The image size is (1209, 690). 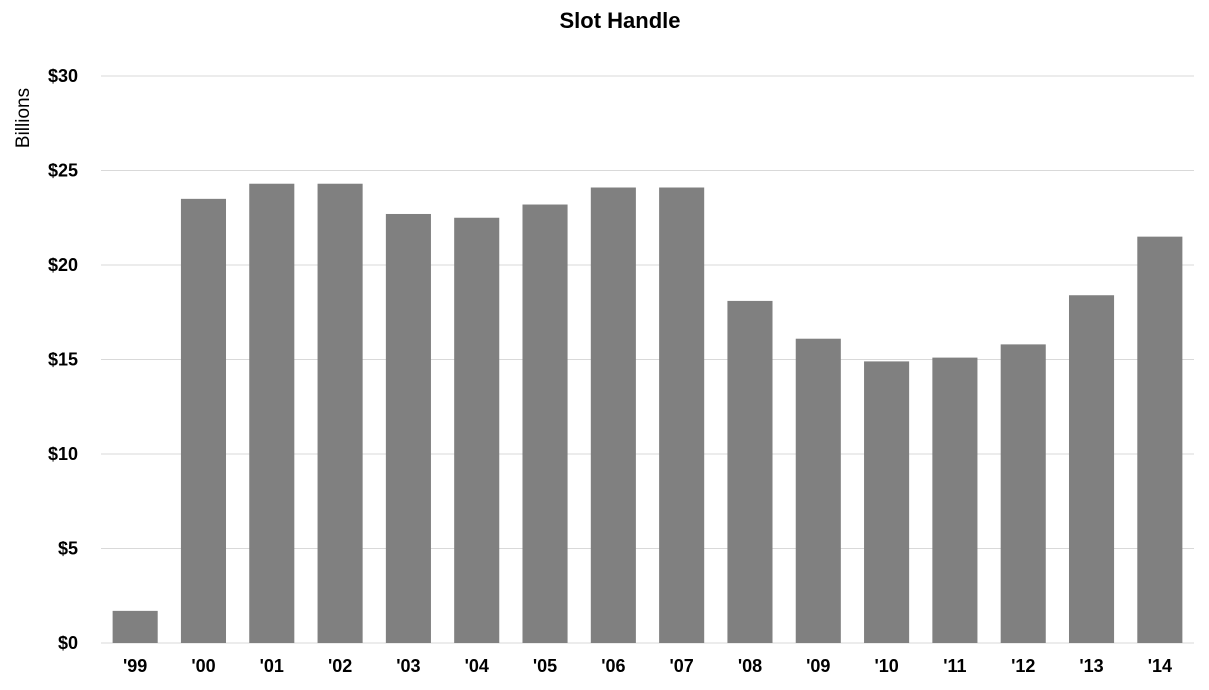 I want to click on x-tick-label: '08, so click(x=750, y=666).